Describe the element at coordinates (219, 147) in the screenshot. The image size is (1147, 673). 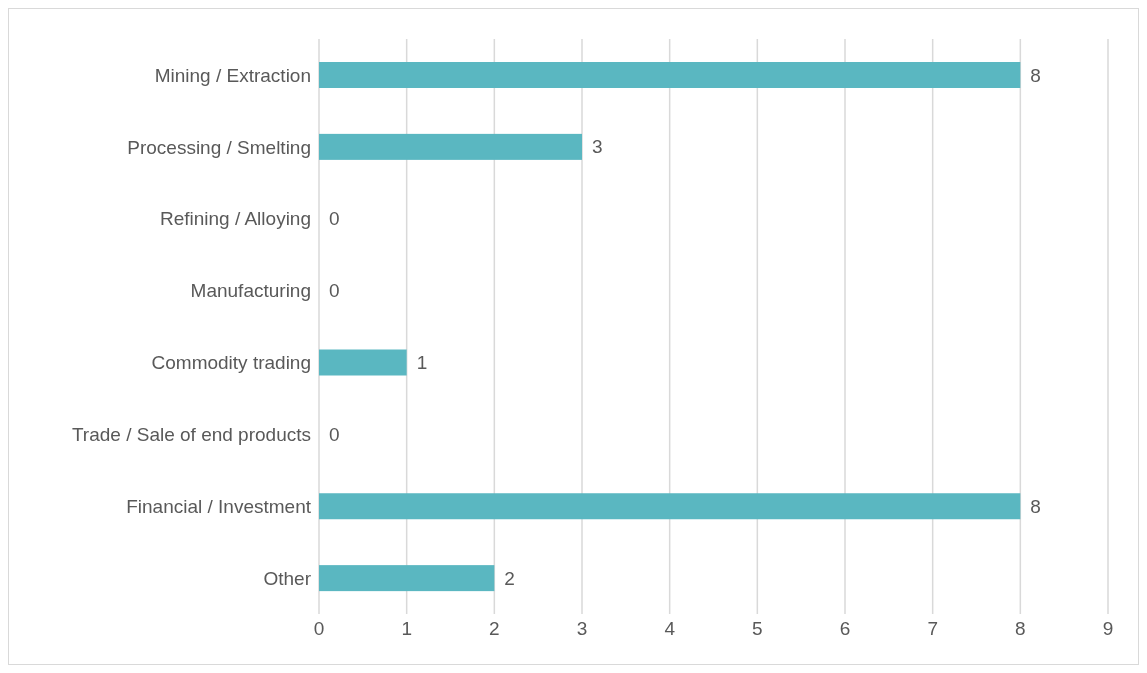
I see `y-tick-label: Processing / Smelting` at that location.